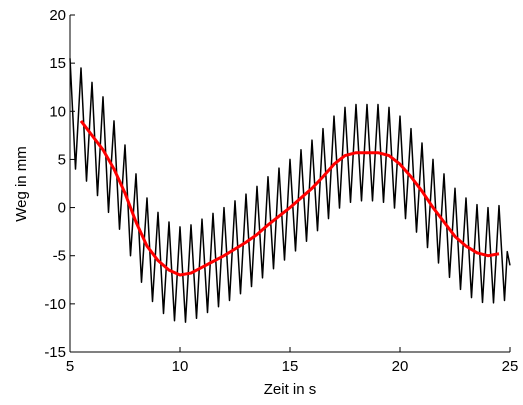  I want to click on y-tick-label: 20, so click(57, 15).